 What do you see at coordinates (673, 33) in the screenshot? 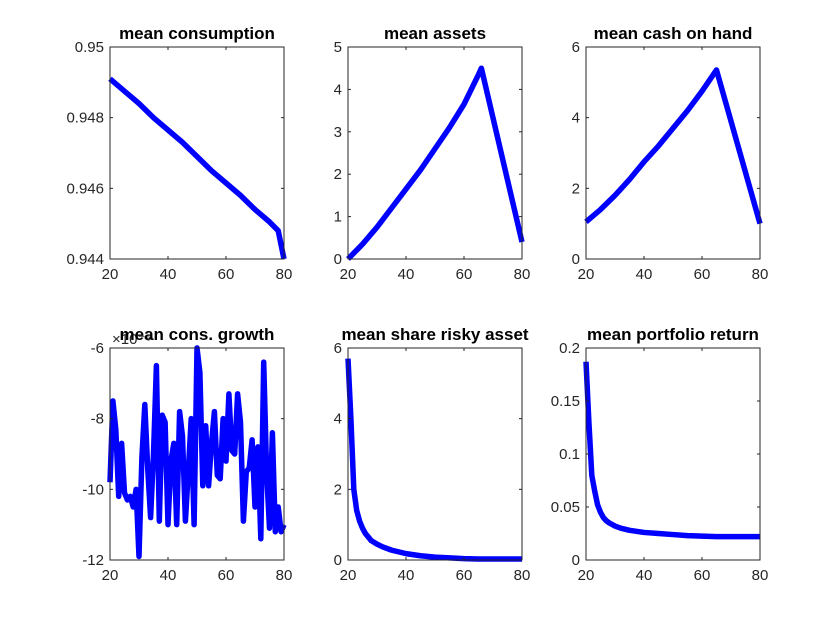
I see `subplot-title: mean cash on hand` at bounding box center [673, 33].